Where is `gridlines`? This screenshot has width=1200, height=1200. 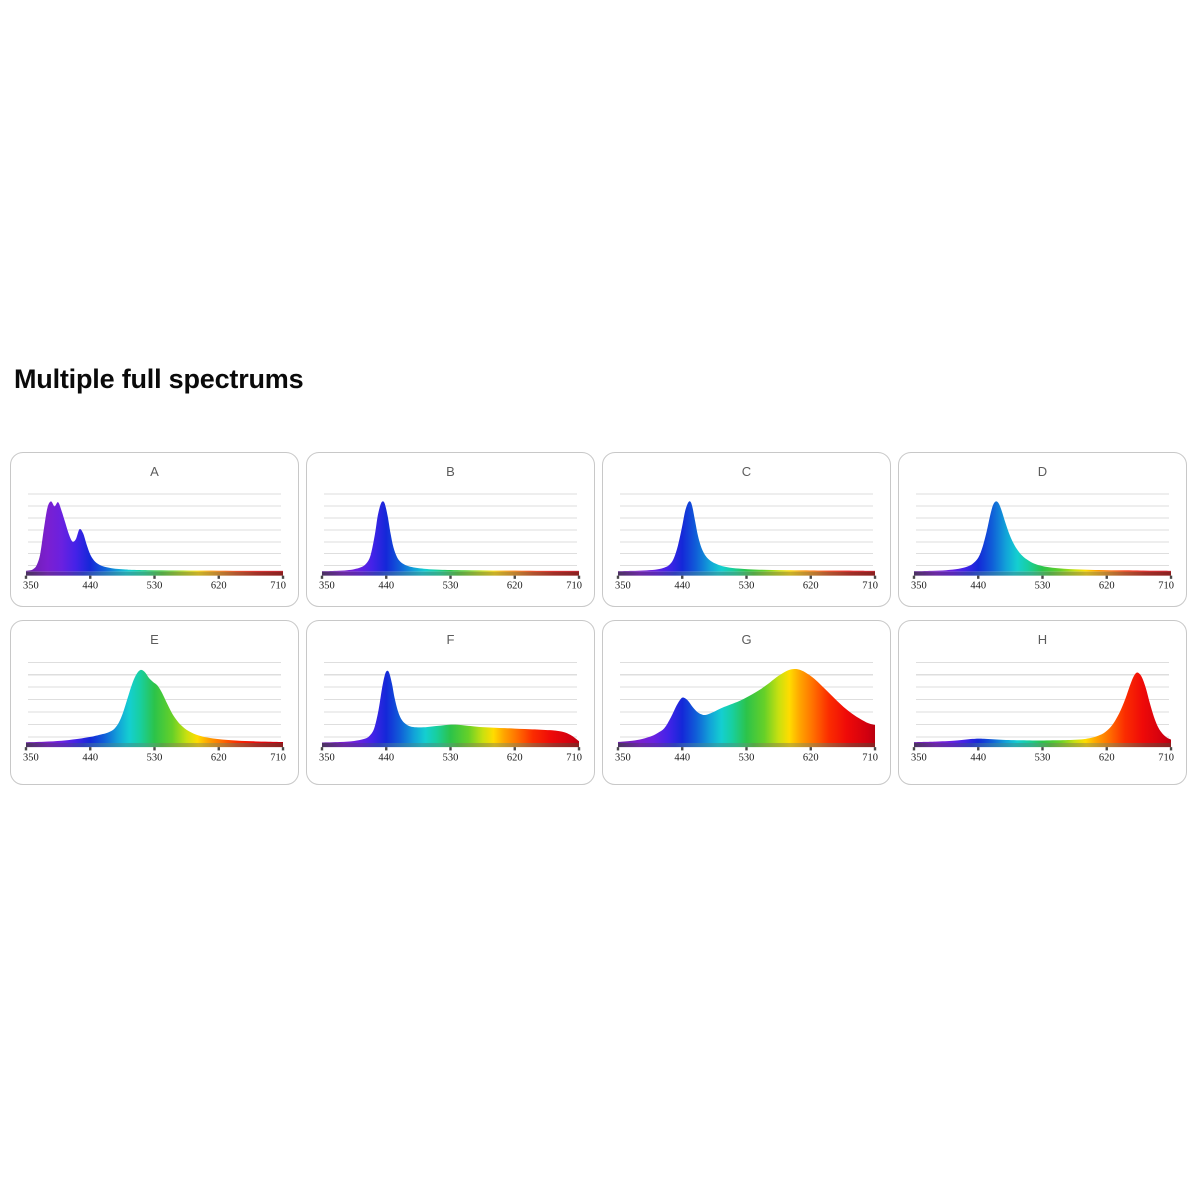 gridlines is located at coordinates (746, 530).